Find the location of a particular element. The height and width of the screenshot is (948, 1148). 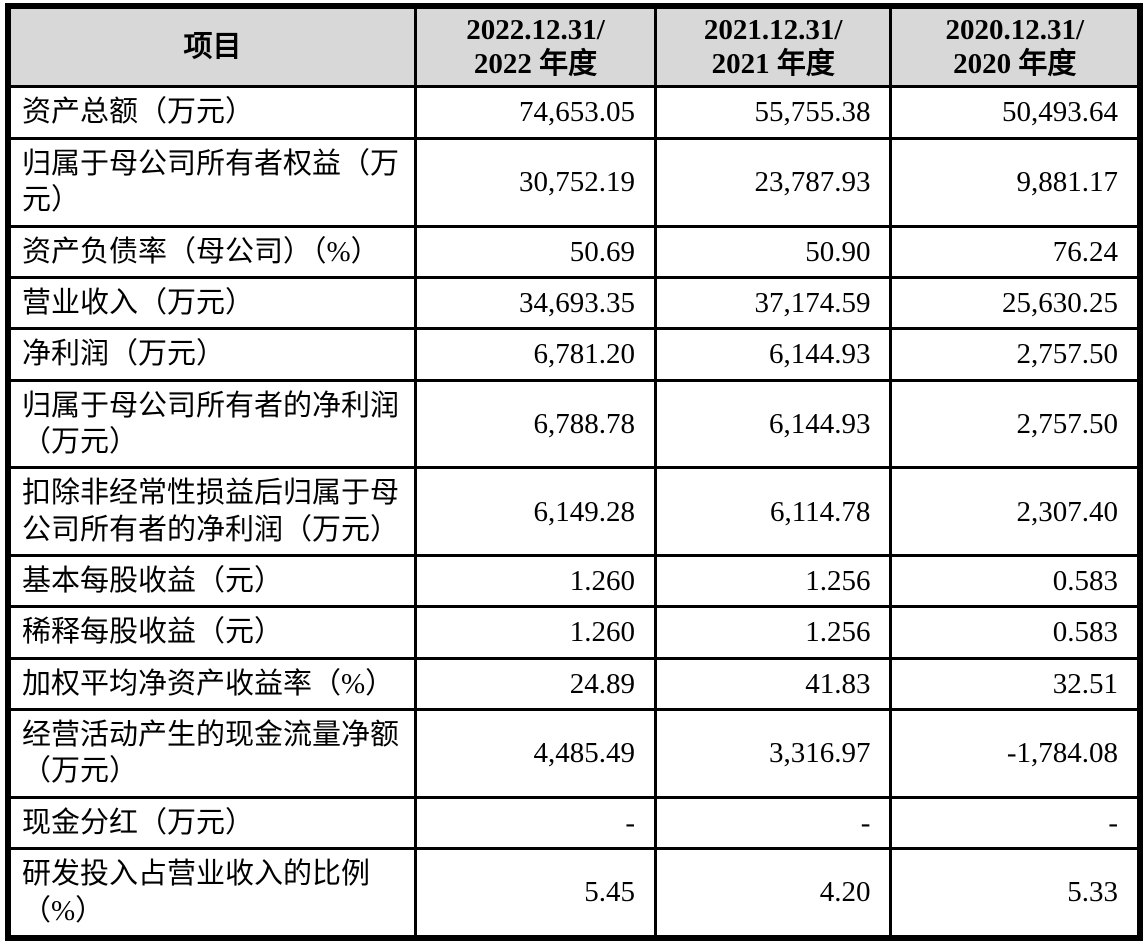

value-cell-2021: - is located at coordinates (773, 823).